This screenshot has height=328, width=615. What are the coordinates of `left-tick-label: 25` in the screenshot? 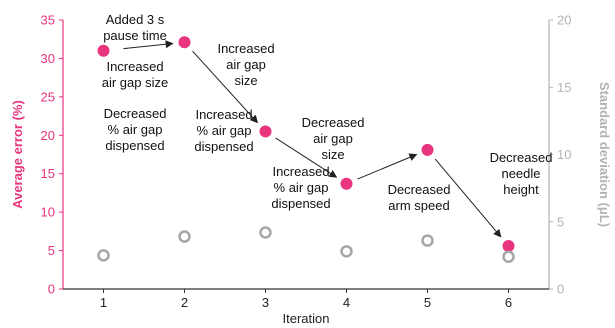 It's located at (48, 96).